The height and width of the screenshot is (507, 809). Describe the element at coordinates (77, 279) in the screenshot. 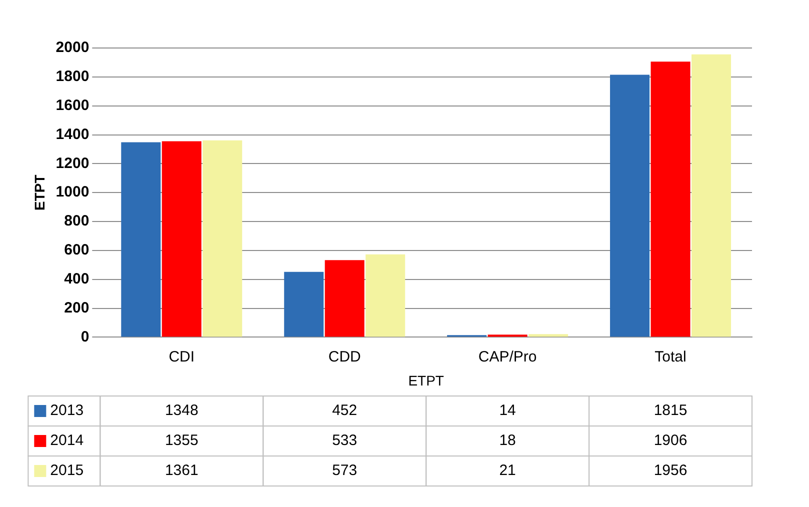

I see `y-tick-label: 400` at that location.